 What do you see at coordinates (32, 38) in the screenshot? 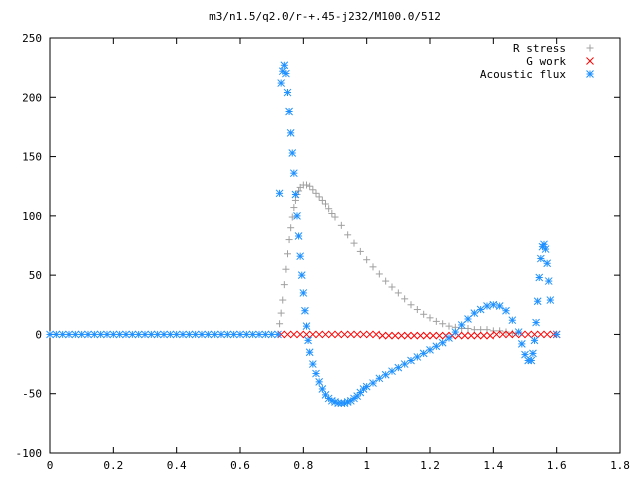
I see `y-tick-label: 250` at bounding box center [32, 38].